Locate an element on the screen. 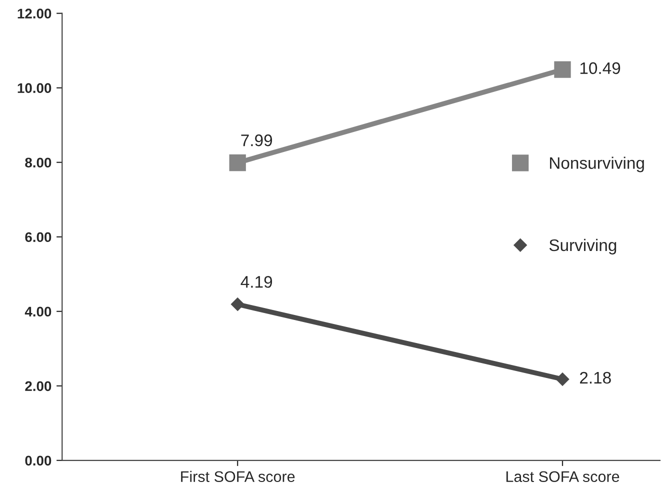  y-tick-label: 0.00 is located at coordinates (38, 461).